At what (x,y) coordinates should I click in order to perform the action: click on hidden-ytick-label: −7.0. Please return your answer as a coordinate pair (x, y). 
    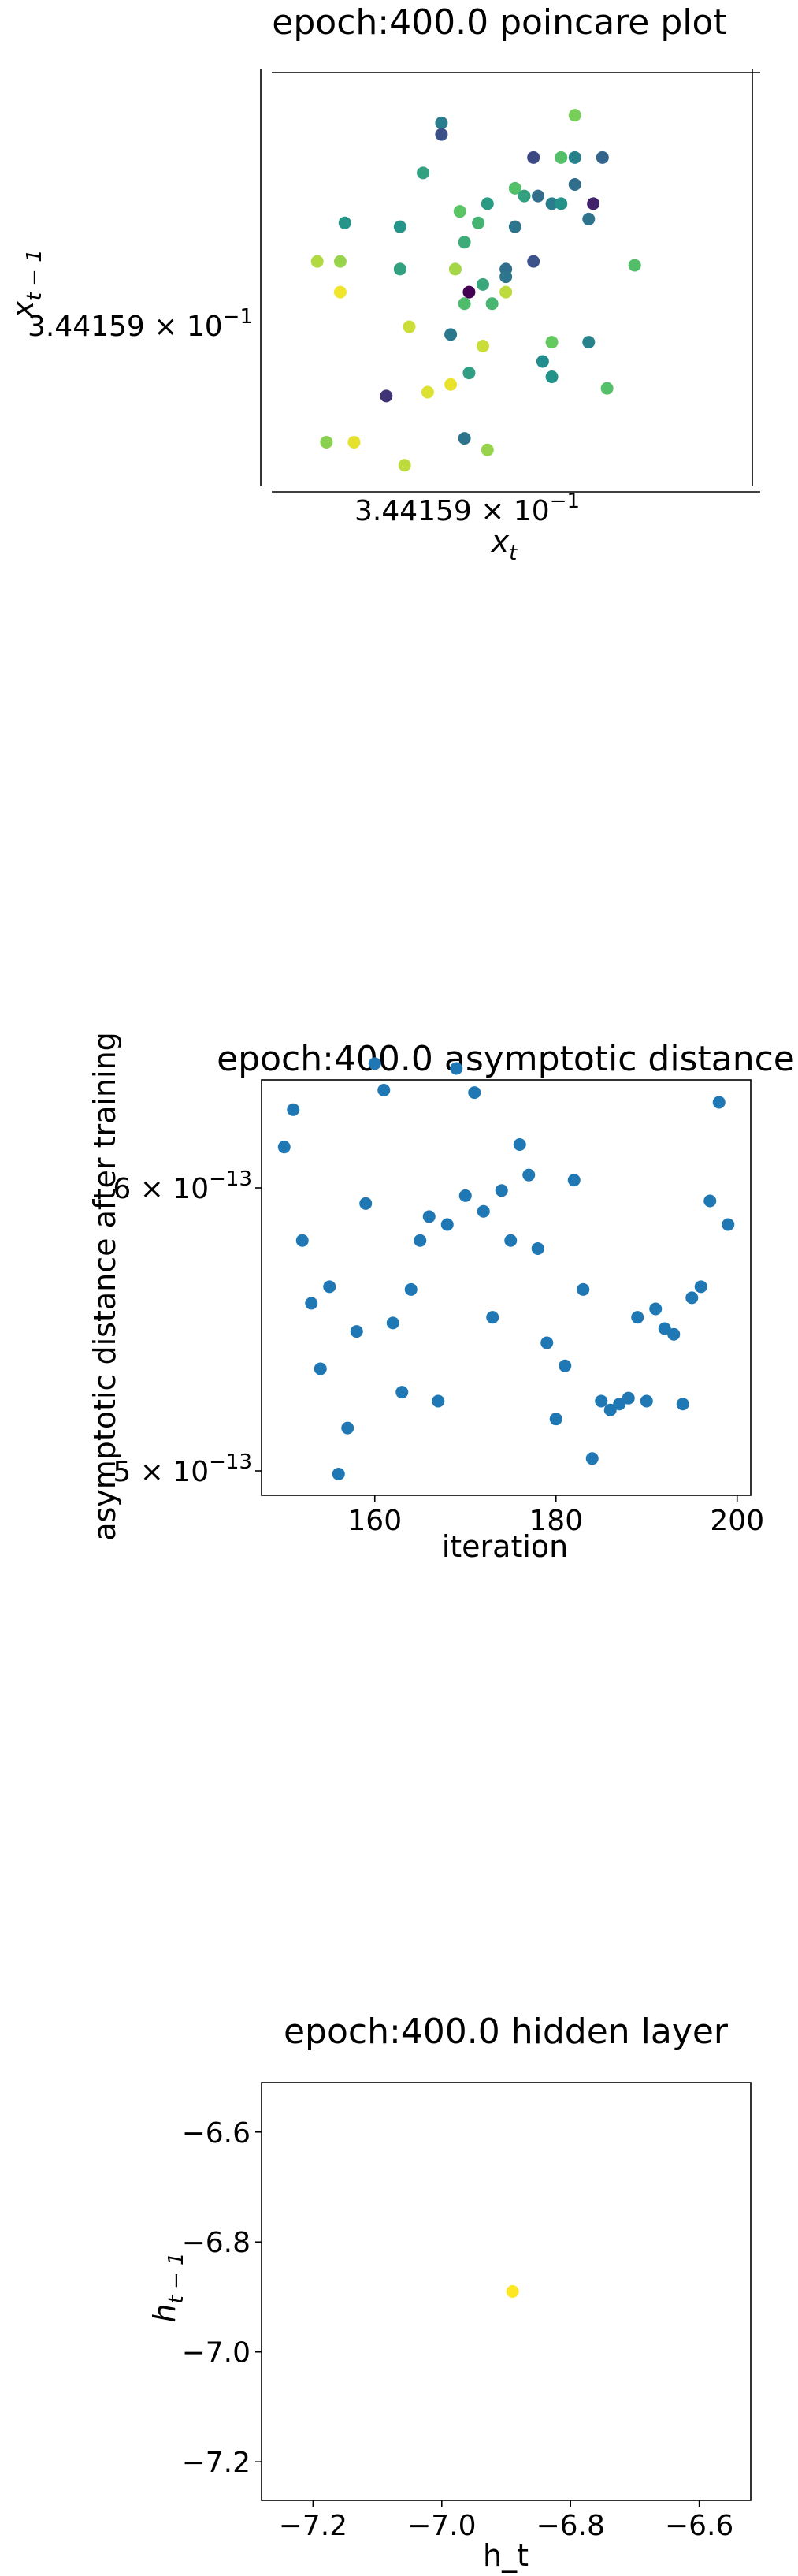
    Looking at the image, I should click on (217, 2353).